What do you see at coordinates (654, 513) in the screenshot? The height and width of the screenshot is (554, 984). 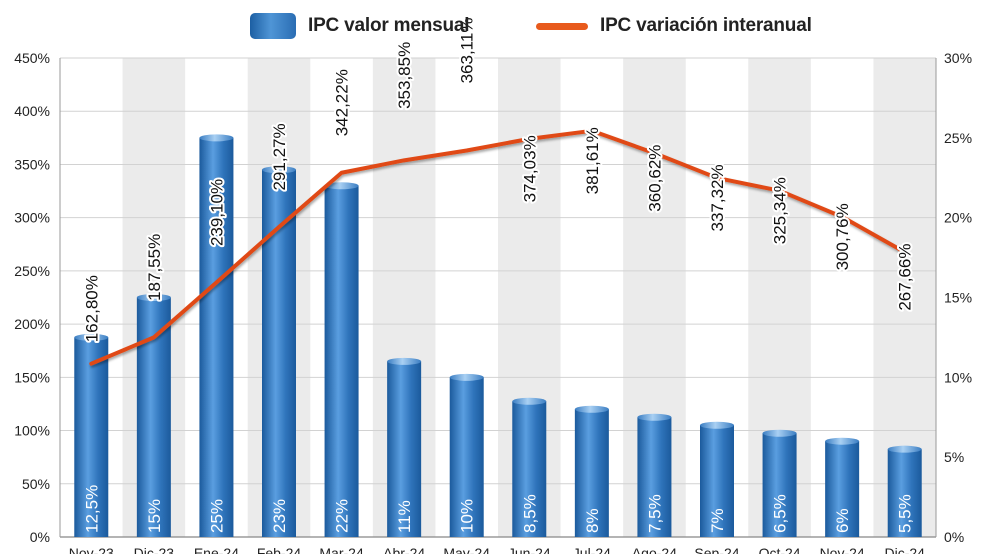 I see `bar-data-label: 7,5%` at bounding box center [654, 513].